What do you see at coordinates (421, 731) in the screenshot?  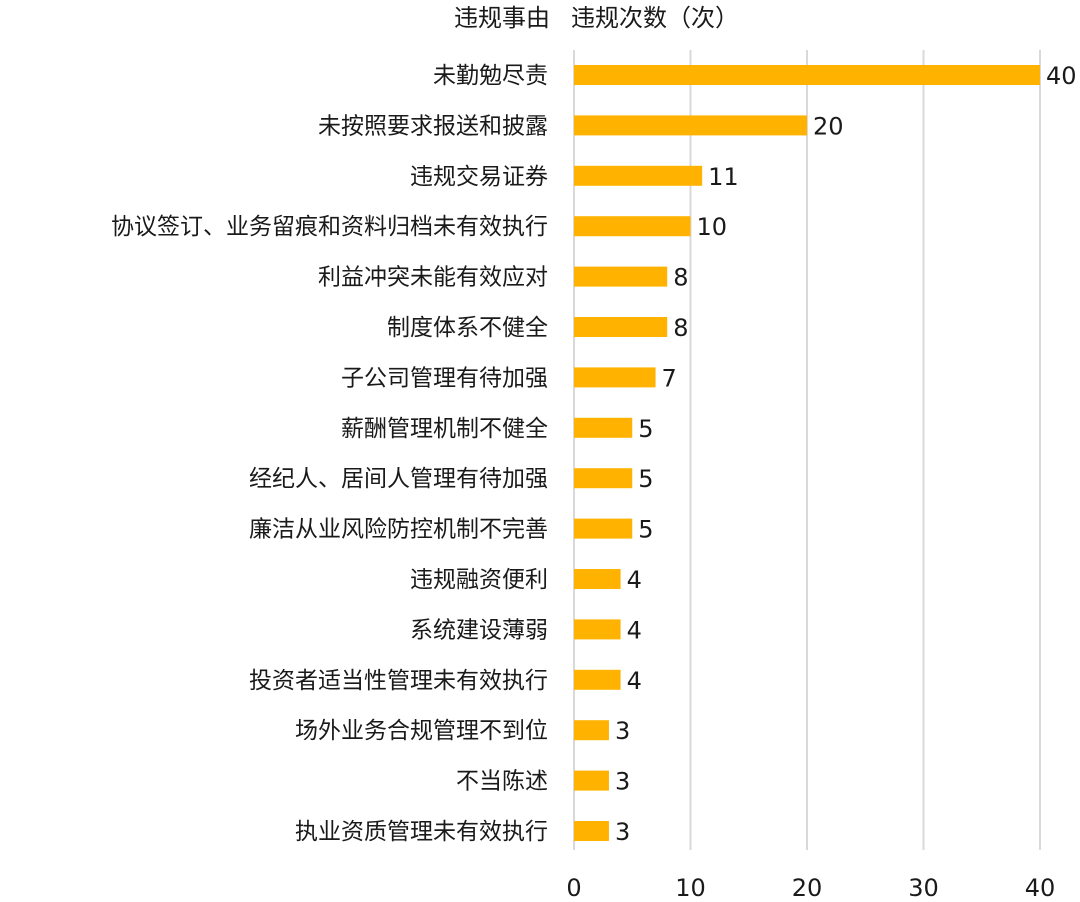 I see `category-label: 场外业务合规管理不到位` at bounding box center [421, 731].